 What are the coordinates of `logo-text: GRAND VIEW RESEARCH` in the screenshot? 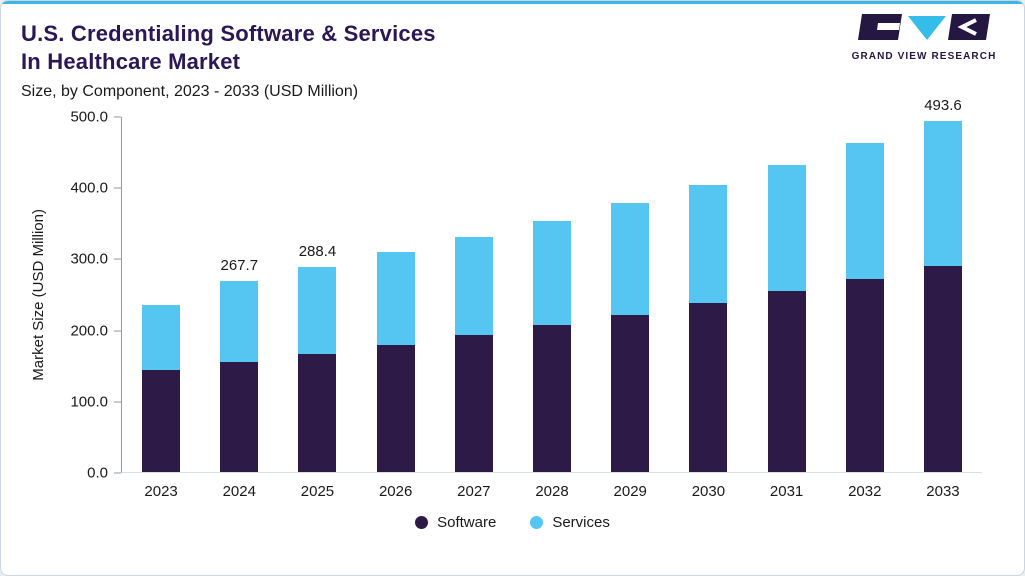 It's located at (924, 56).